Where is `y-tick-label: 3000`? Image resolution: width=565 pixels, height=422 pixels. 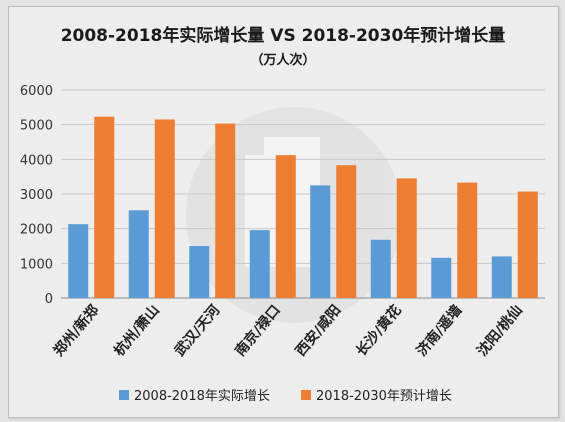
y-tick-label: 3000 is located at coordinates (36, 195).